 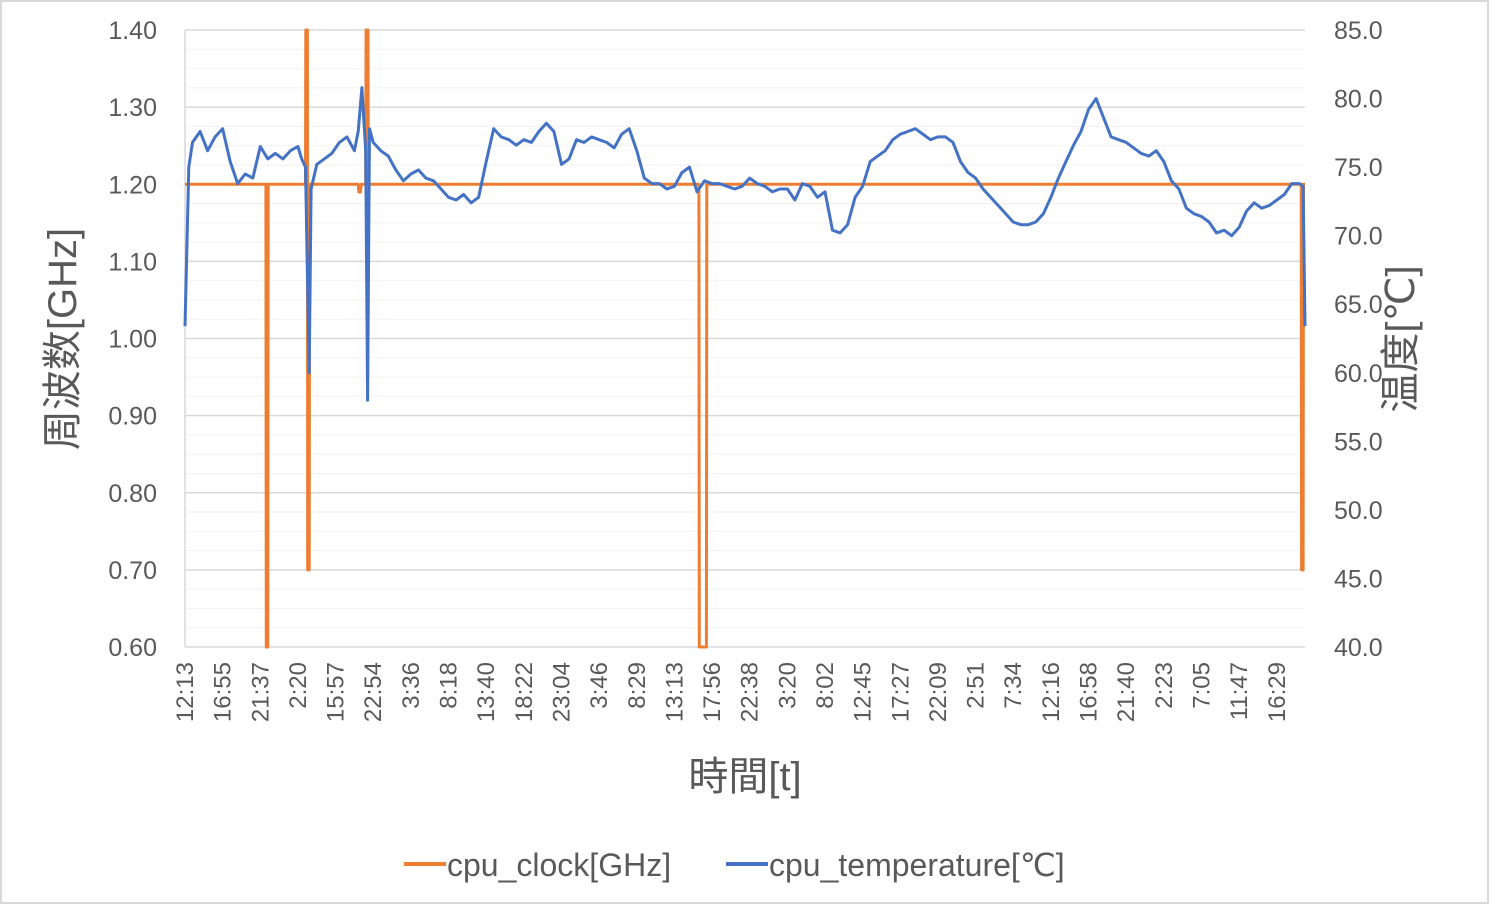 What do you see at coordinates (1358, 648) in the screenshot?
I see `y-right-tick-label: 40.0` at bounding box center [1358, 648].